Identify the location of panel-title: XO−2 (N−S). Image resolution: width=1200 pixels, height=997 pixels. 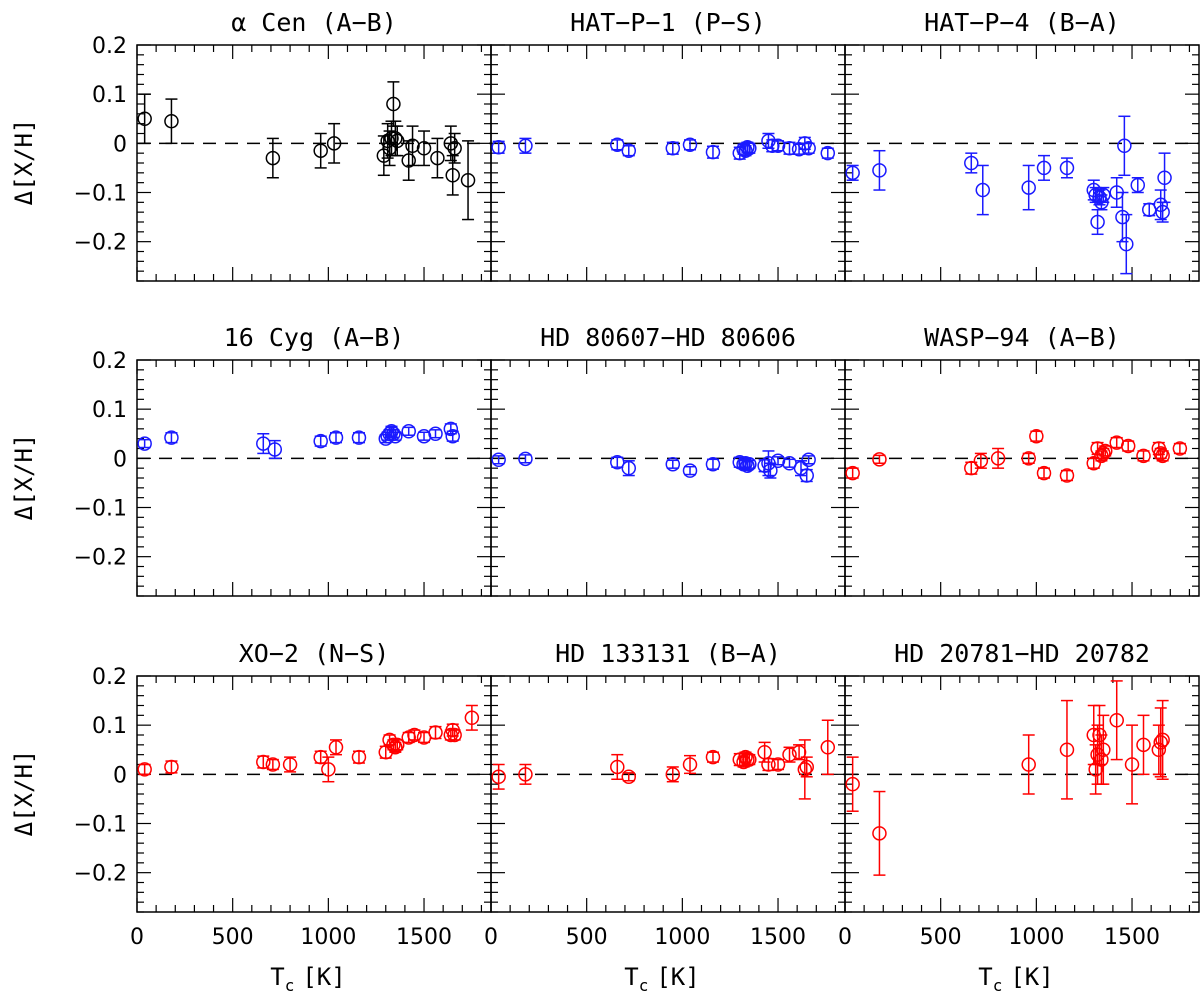
(314, 653).